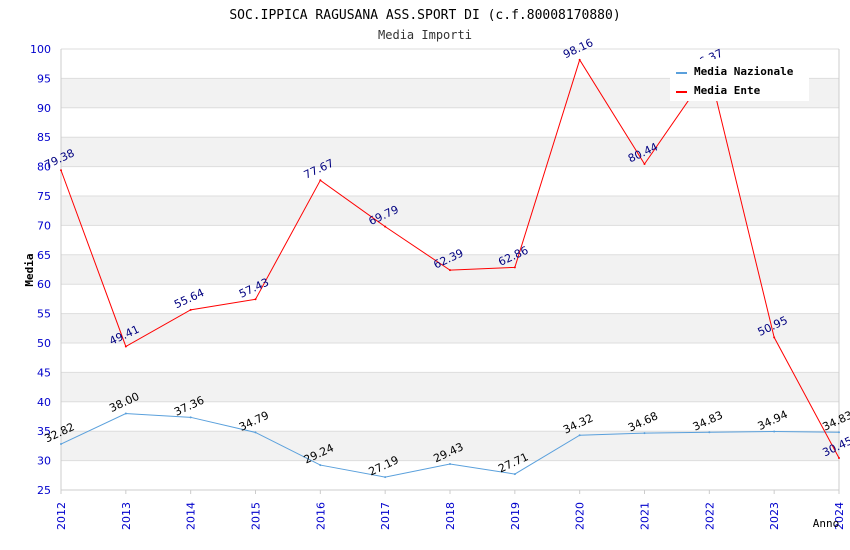 Image resolution: width=850 pixels, height=550 pixels. Describe the element at coordinates (44, 343) in the screenshot. I see `y-tick-label: 50` at that location.